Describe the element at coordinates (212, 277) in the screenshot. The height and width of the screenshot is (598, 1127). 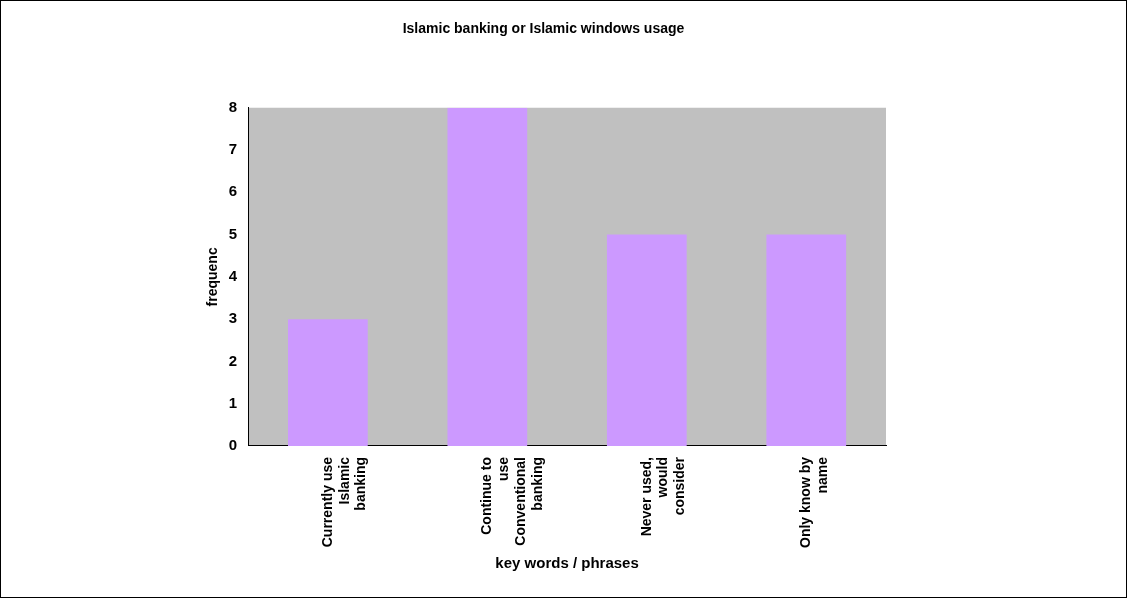
I see `y-axis-title: frequenc` at that location.